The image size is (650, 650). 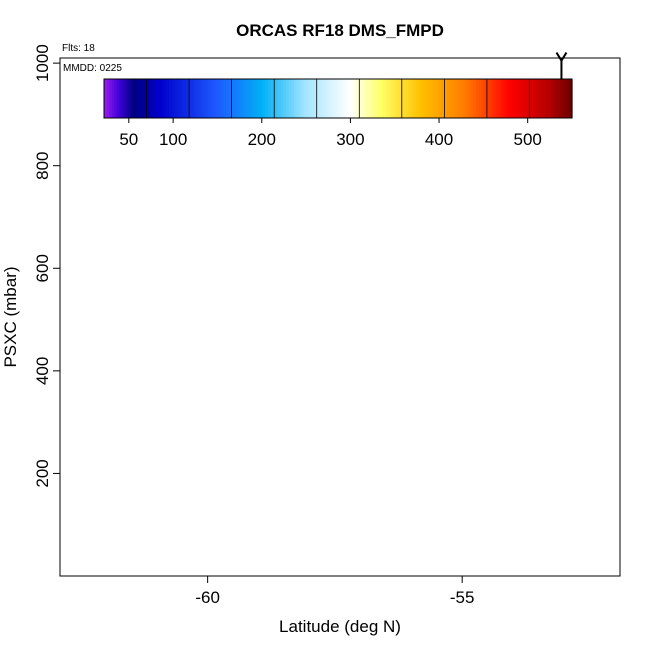 I want to click on colorbar-tick-label: 50, so click(x=128, y=139).